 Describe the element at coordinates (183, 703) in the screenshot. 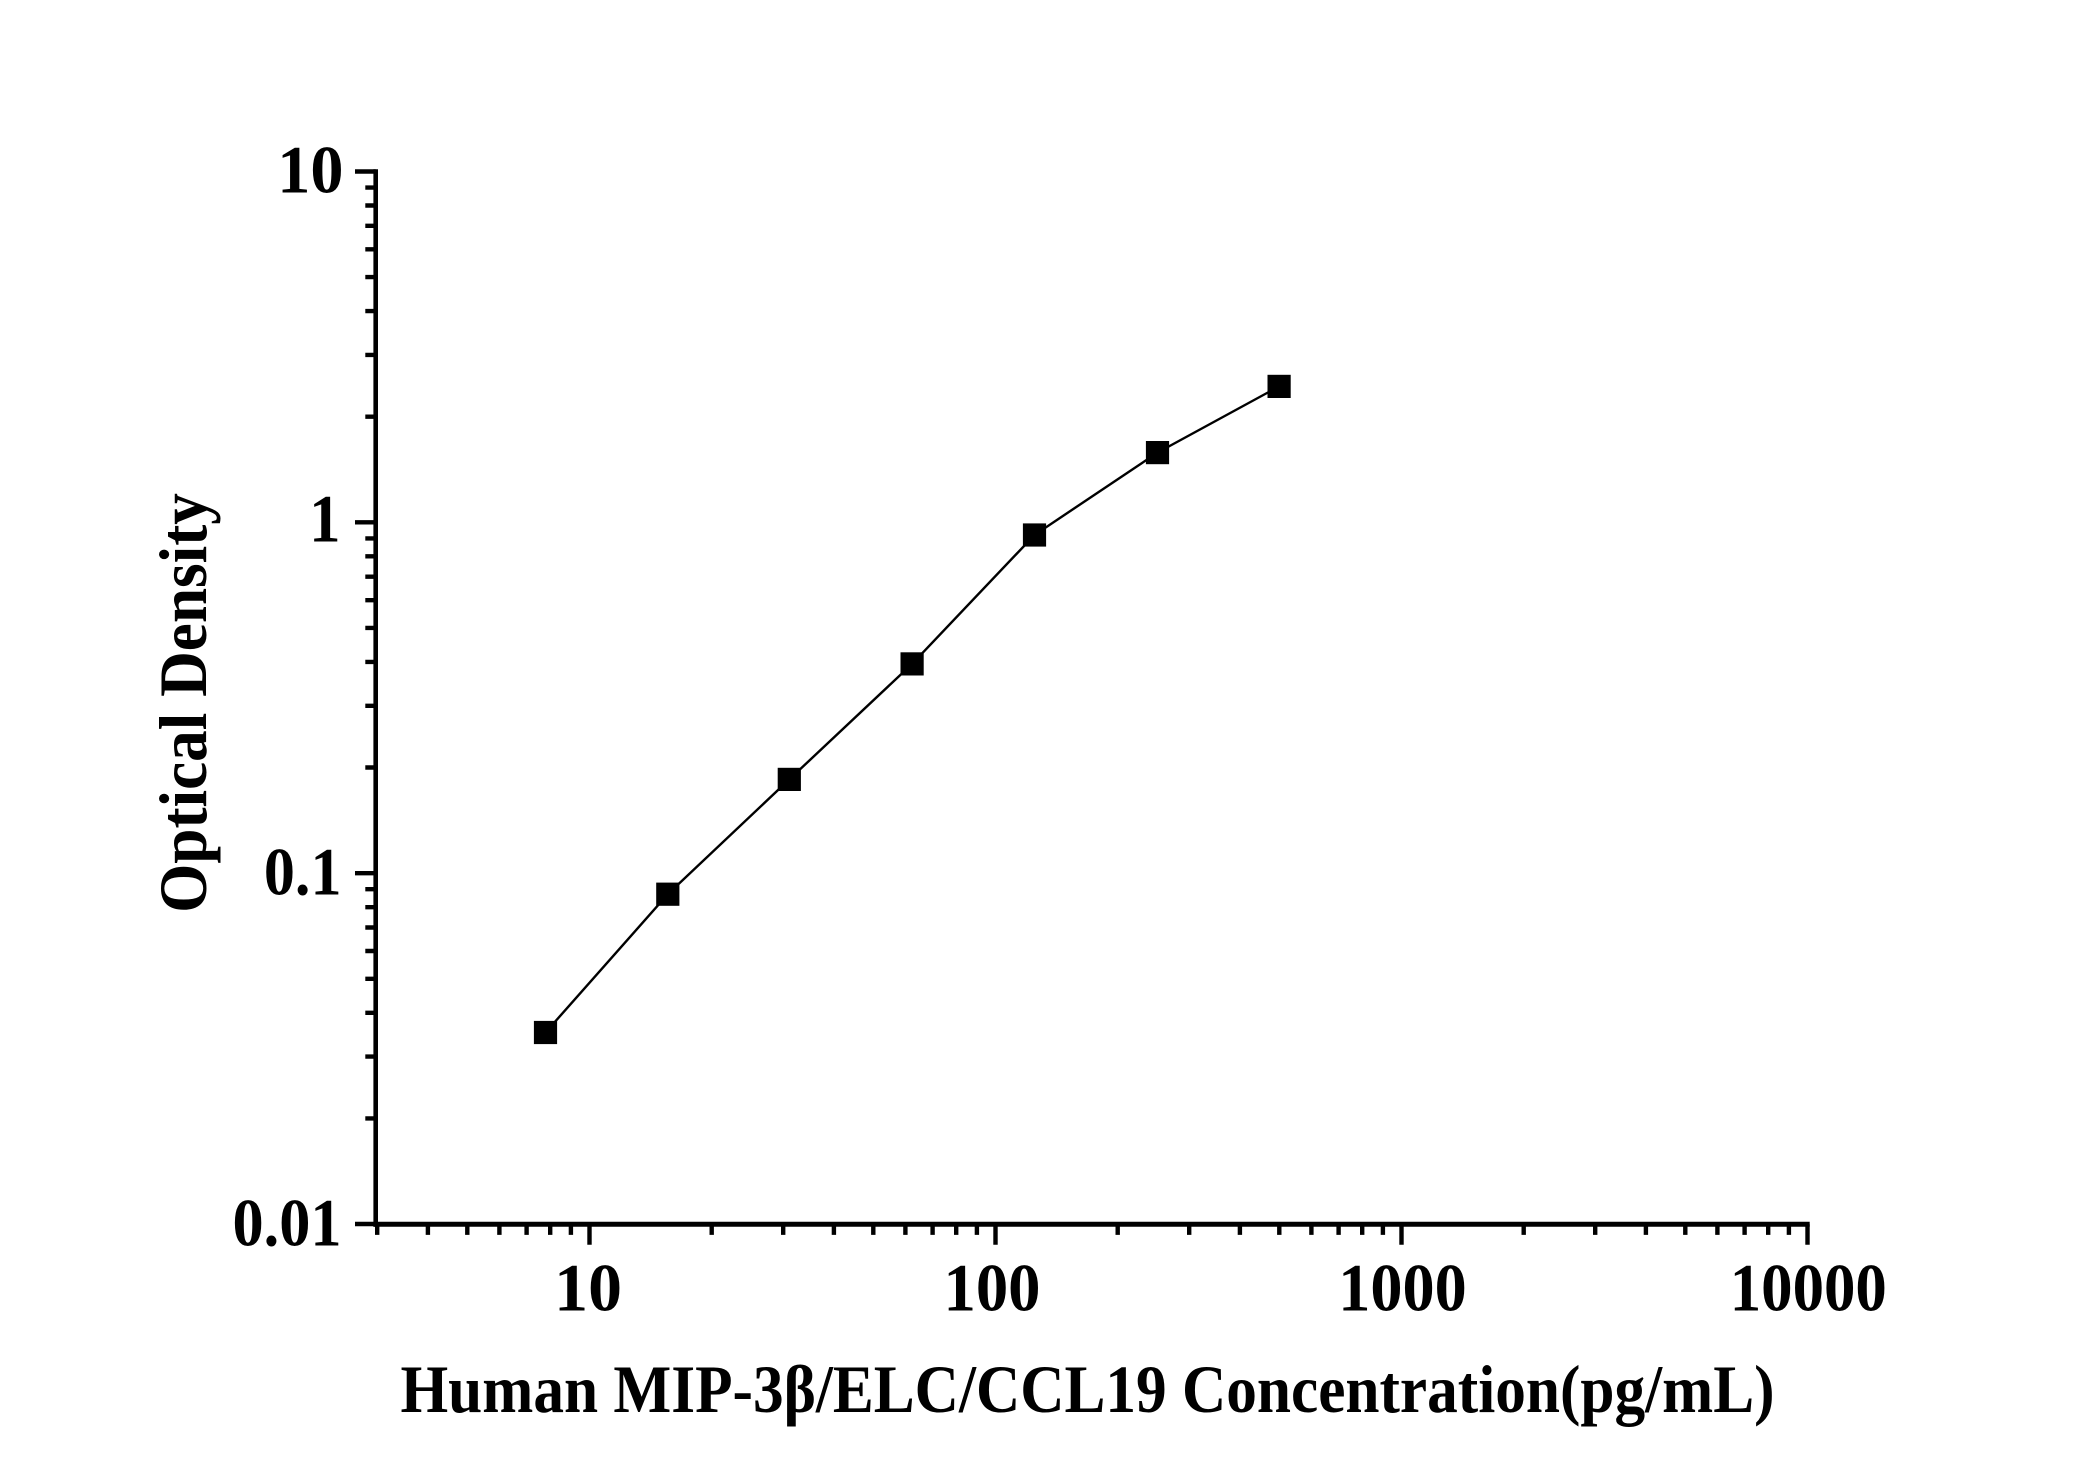

I see `svg-text: Optical Density` at that location.